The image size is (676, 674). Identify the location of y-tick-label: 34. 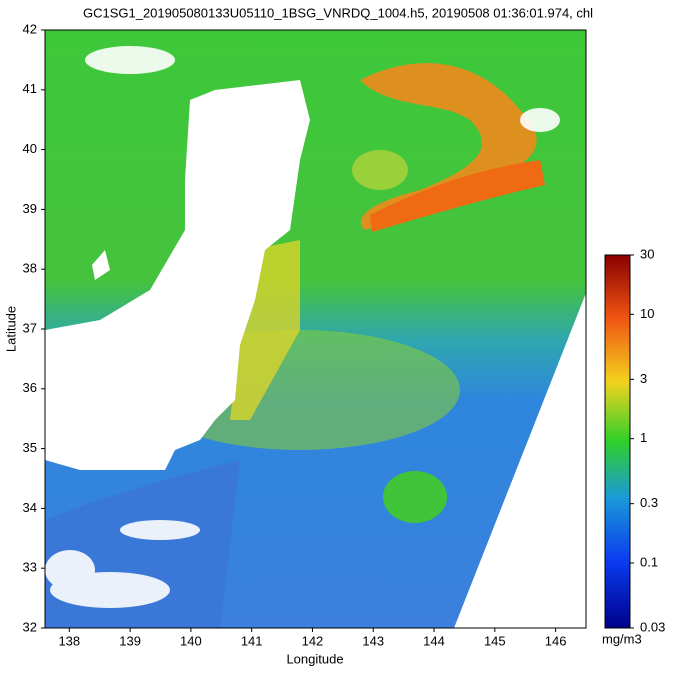
(30, 507).